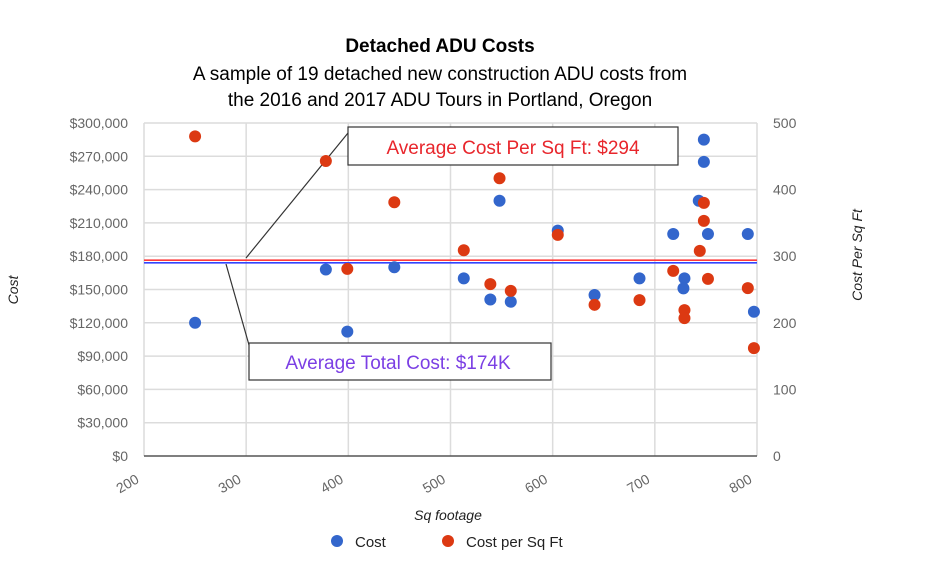  I want to click on x-tick-label: 800, so click(740, 484).